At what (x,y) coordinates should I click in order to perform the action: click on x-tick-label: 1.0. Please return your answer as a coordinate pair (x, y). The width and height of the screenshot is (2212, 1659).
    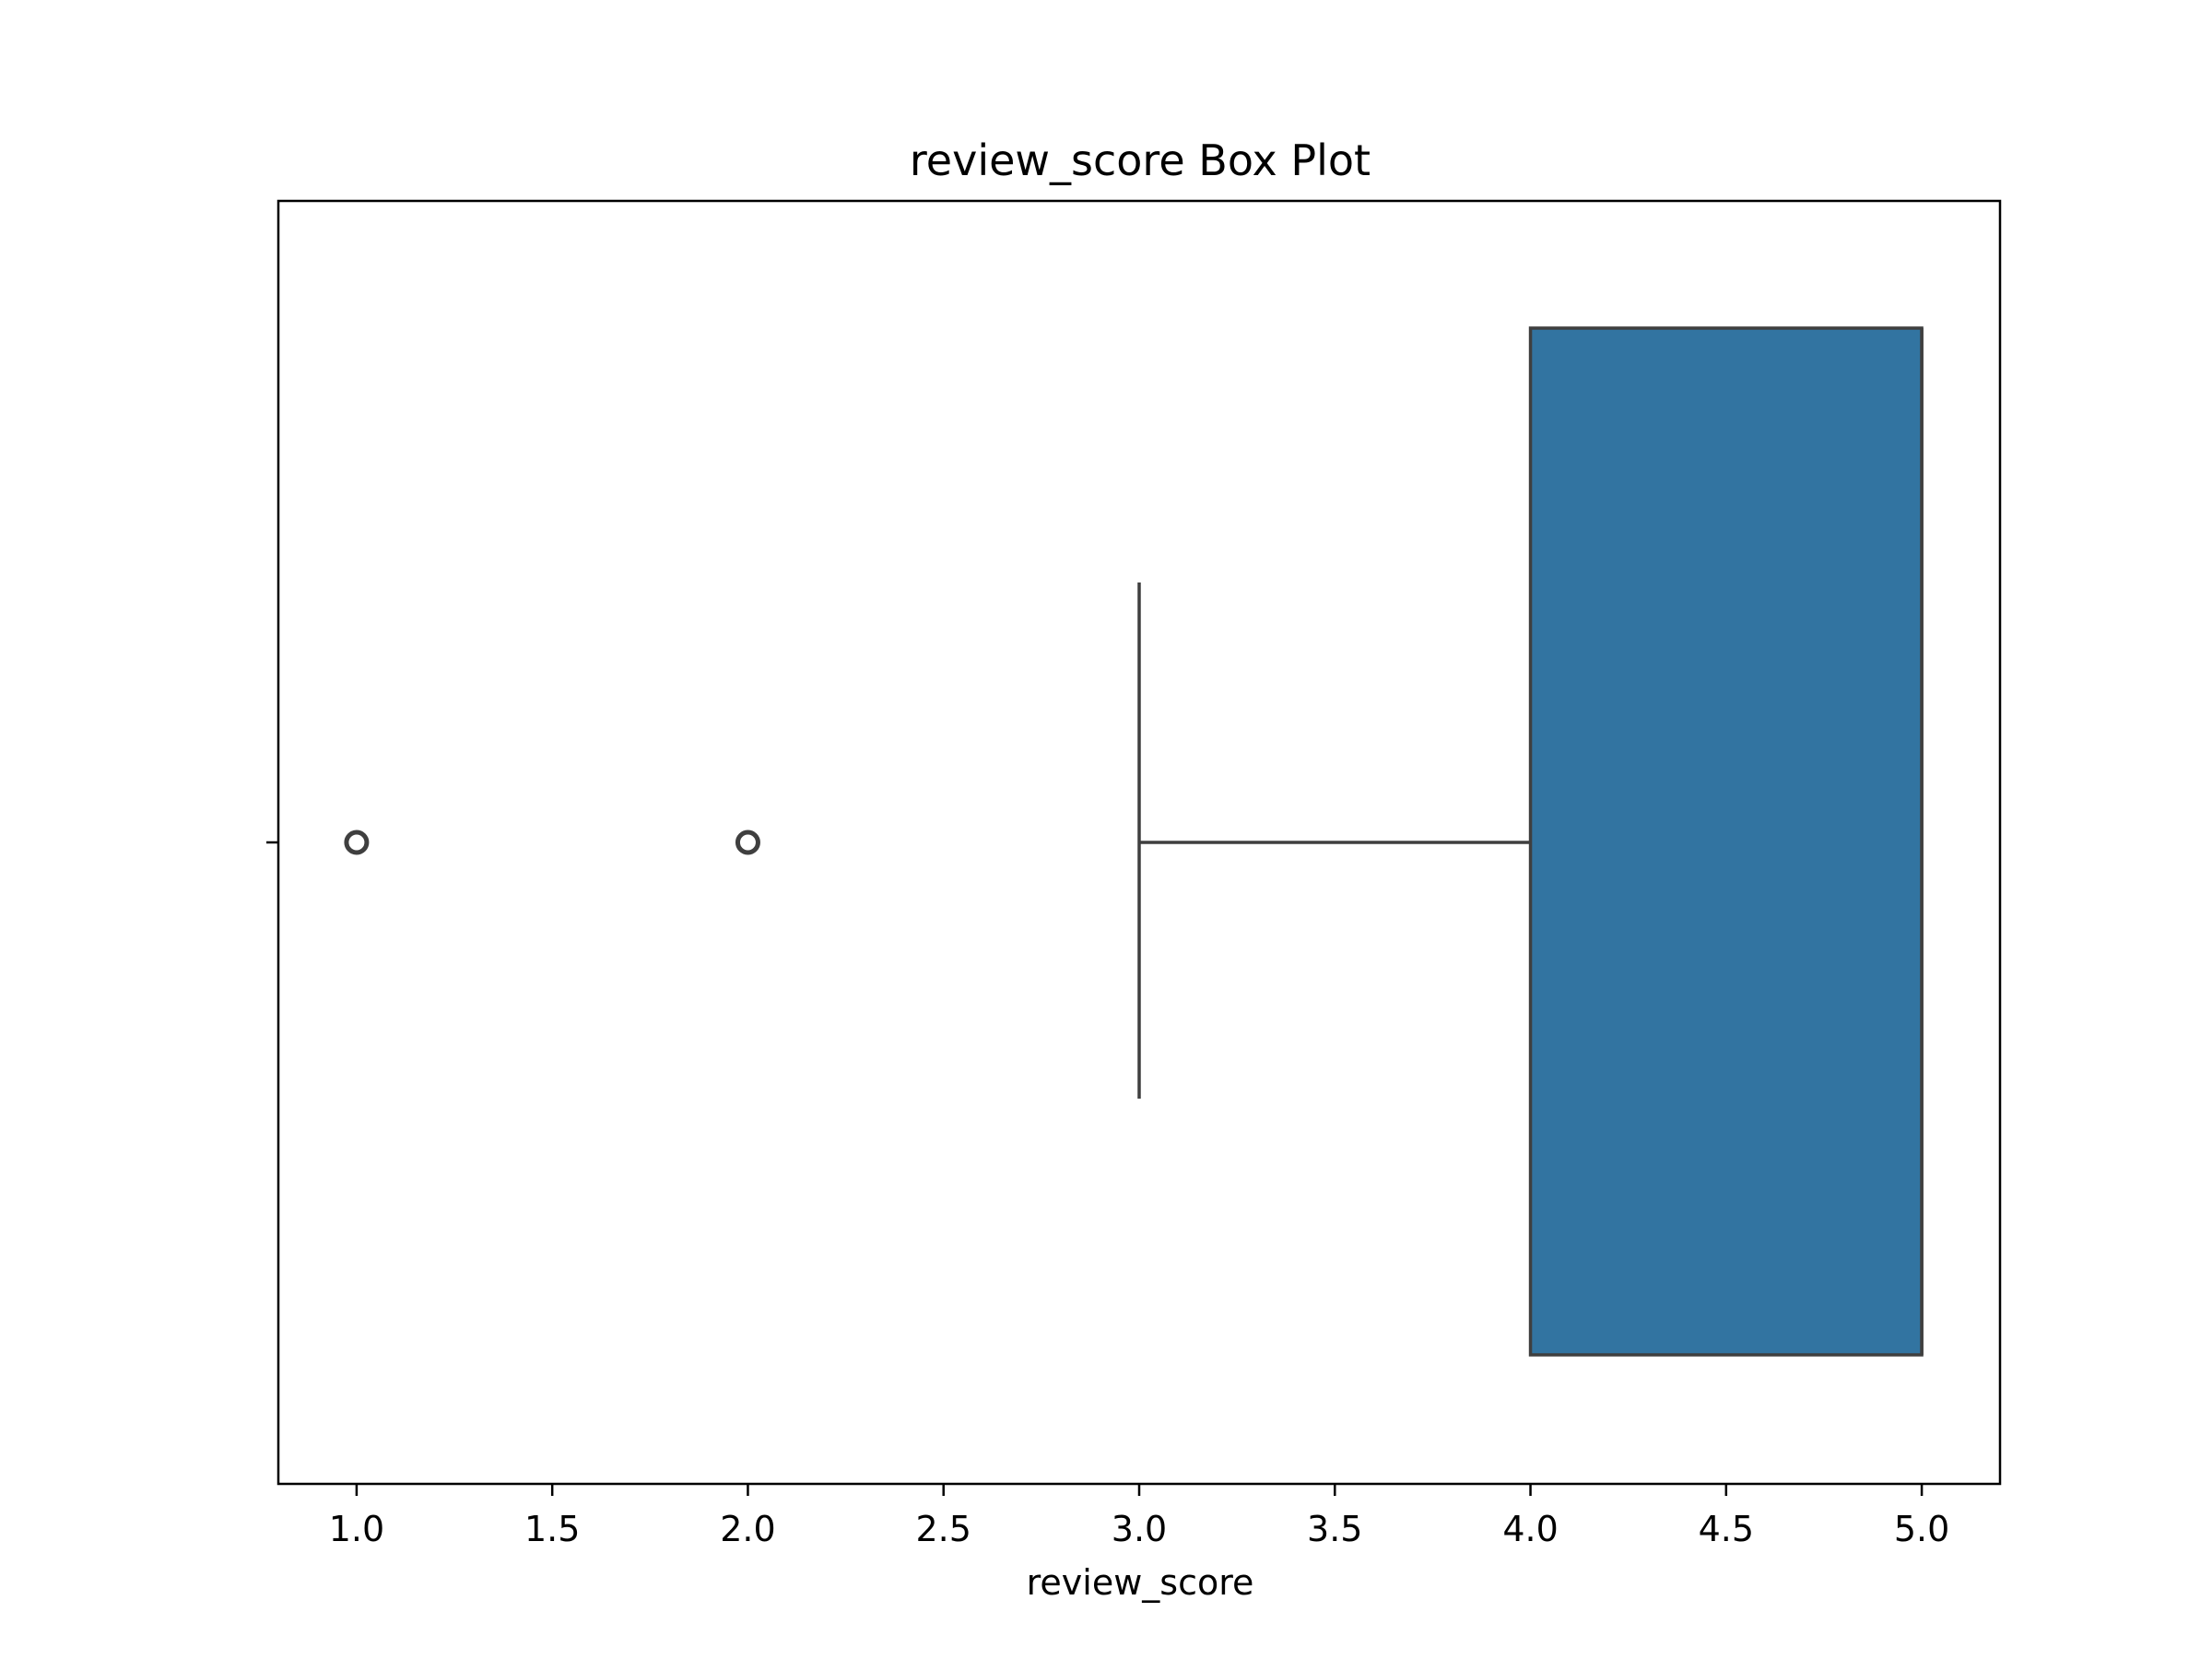
    Looking at the image, I should click on (356, 1529).